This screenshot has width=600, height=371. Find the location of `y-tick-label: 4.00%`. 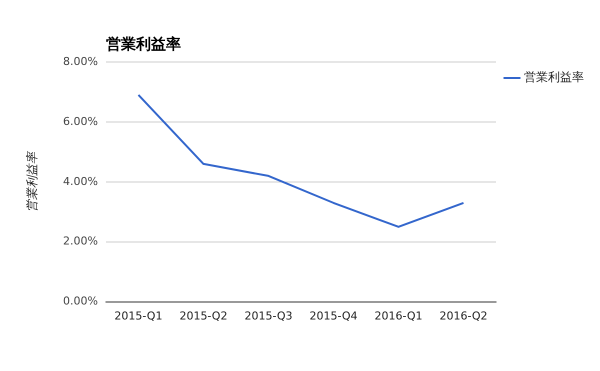

y-tick-label: 4.00% is located at coordinates (80, 181).